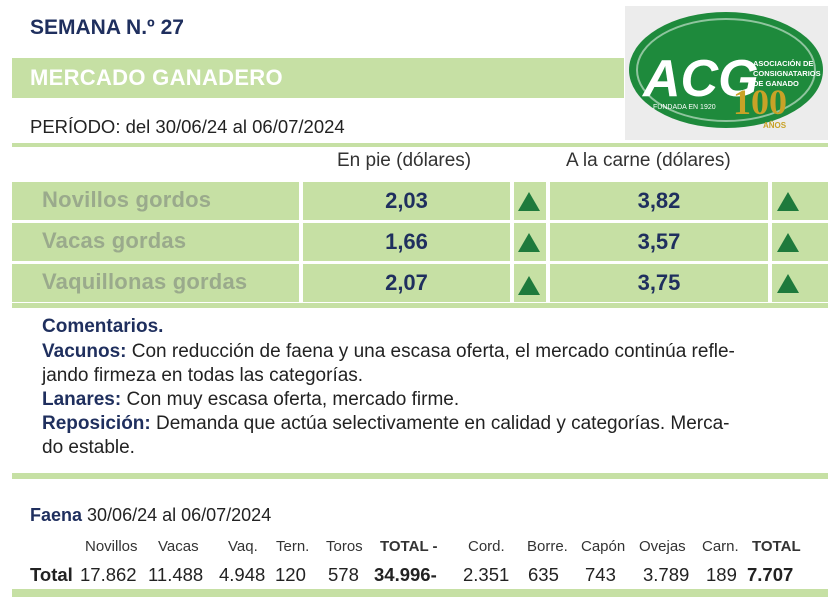 This screenshot has width=840, height=613. What do you see at coordinates (760, 102) in the screenshot?
I see `logo-anniversary: 100` at bounding box center [760, 102].